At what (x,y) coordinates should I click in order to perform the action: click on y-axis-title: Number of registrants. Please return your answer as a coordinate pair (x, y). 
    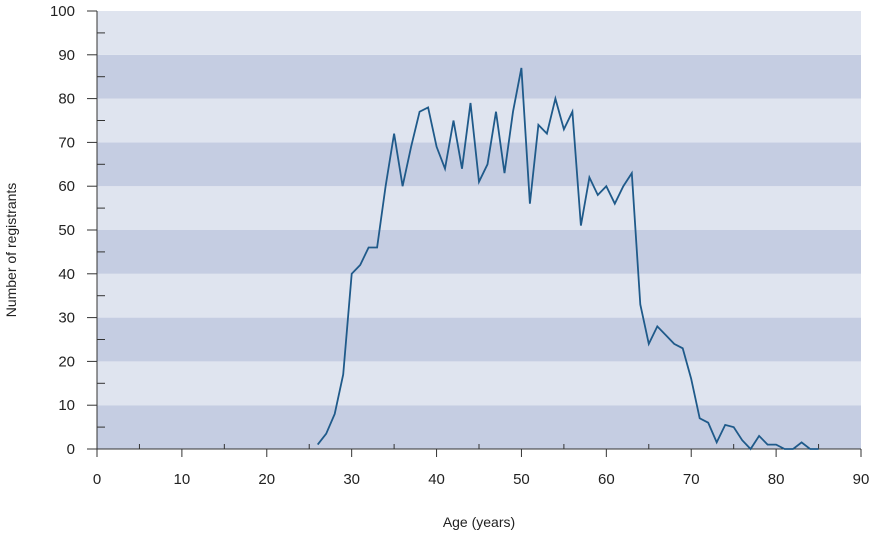
    Looking at the image, I should click on (11, 250).